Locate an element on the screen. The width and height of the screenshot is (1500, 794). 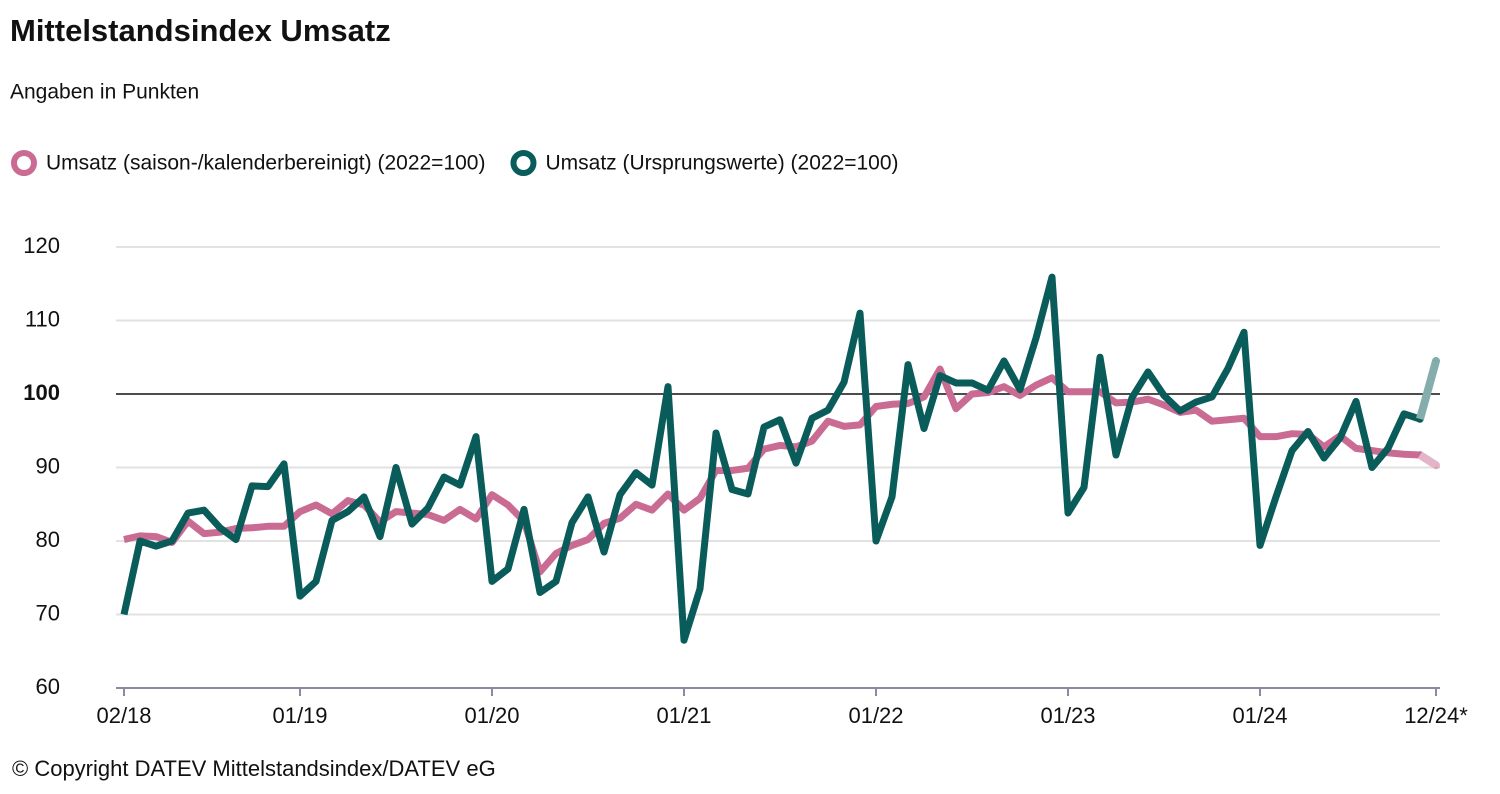
y-tick-label: 90 is located at coordinates (48, 465).